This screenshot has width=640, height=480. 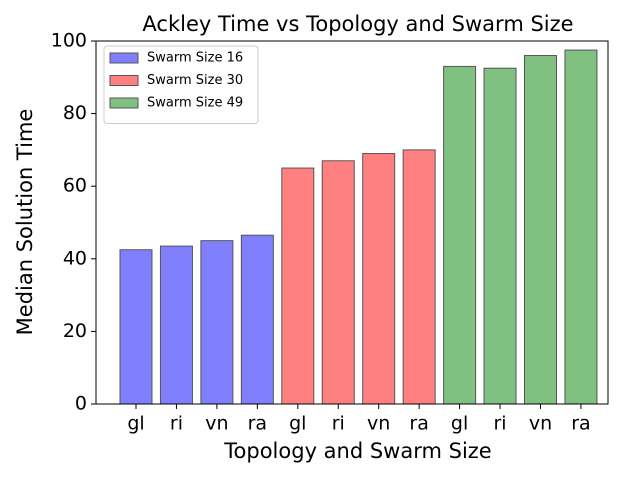 I want to click on y-tick-label: 60, so click(x=75, y=186).